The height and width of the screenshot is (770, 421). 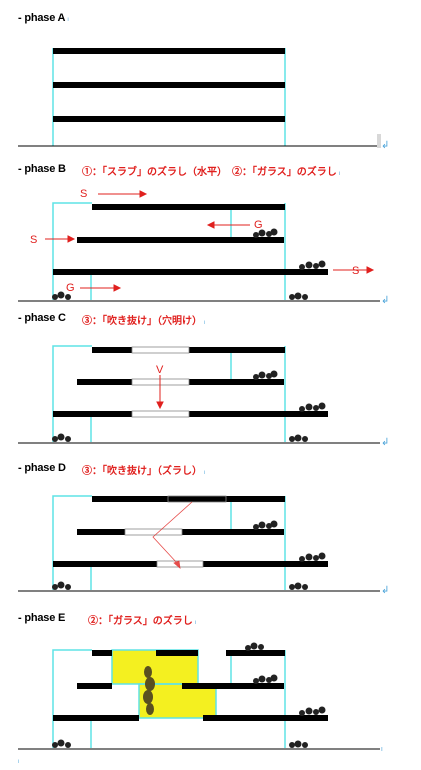 I want to click on tree-figure, so click(x=149, y=690).